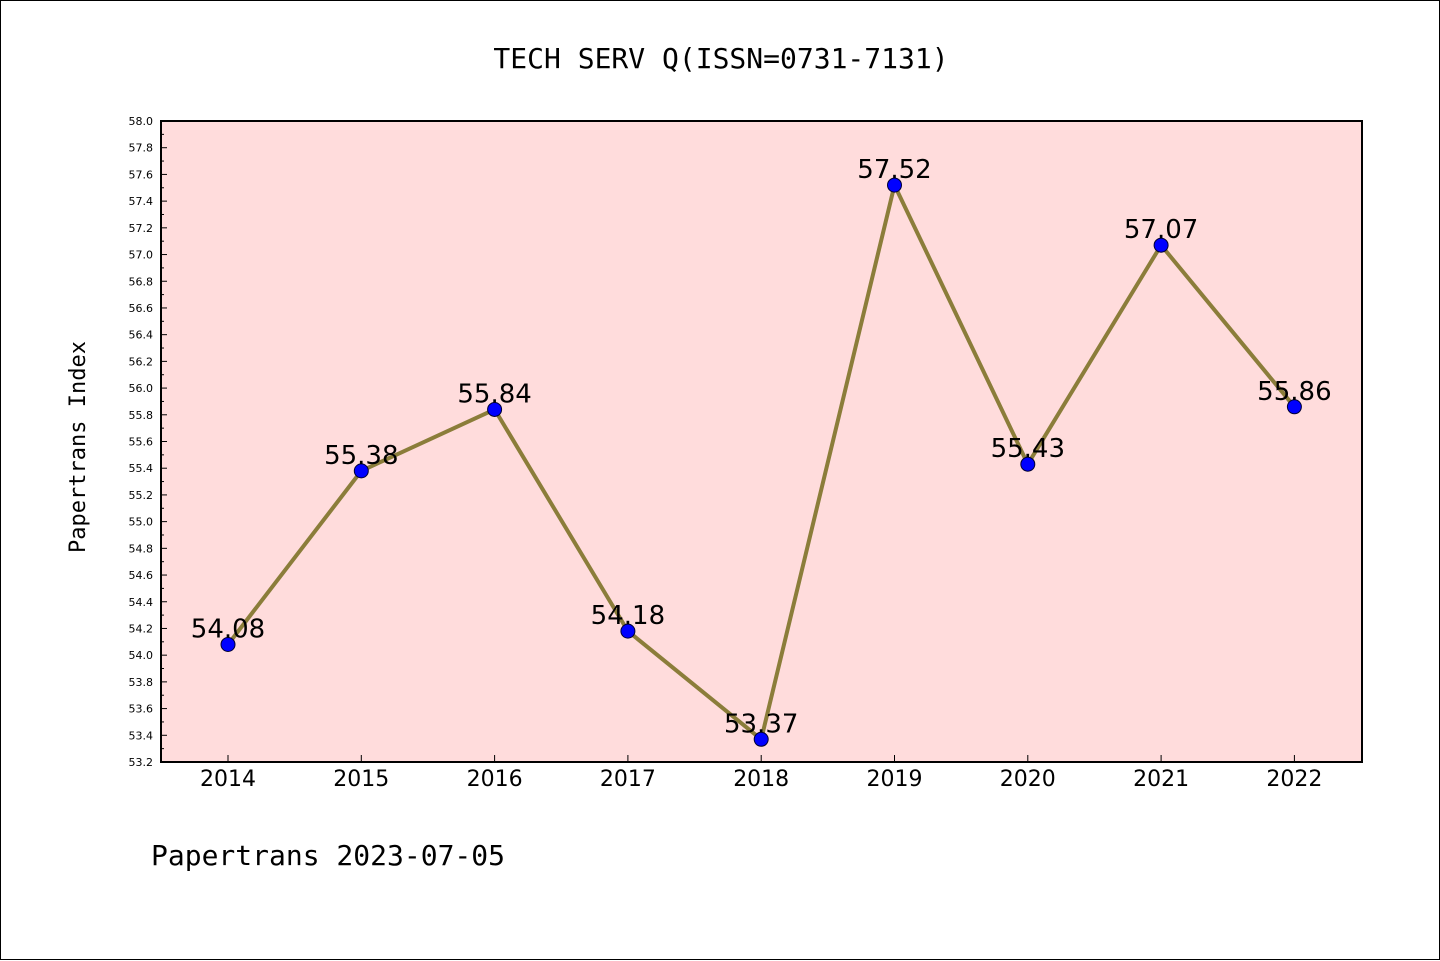 Image resolution: width=1440 pixels, height=961 pixels. Describe the element at coordinates (141, 709) in the screenshot. I see `y-tick-label: 53.6` at that location.